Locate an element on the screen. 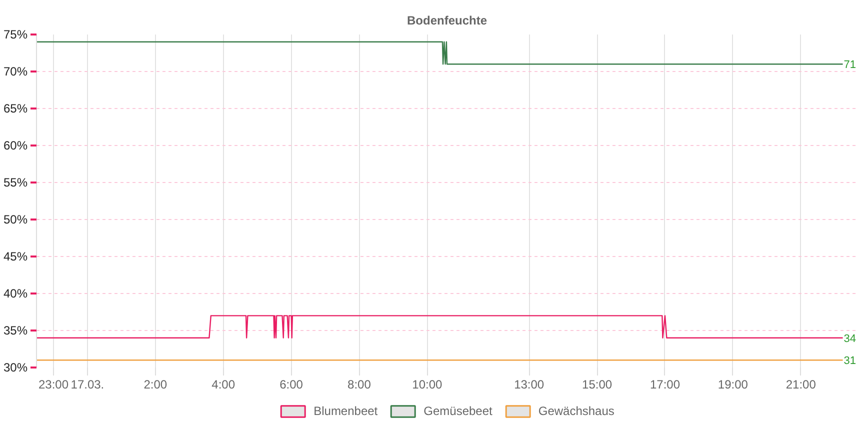 The width and height of the screenshot is (856, 428). y-tick-label: 55% is located at coordinates (15, 183).